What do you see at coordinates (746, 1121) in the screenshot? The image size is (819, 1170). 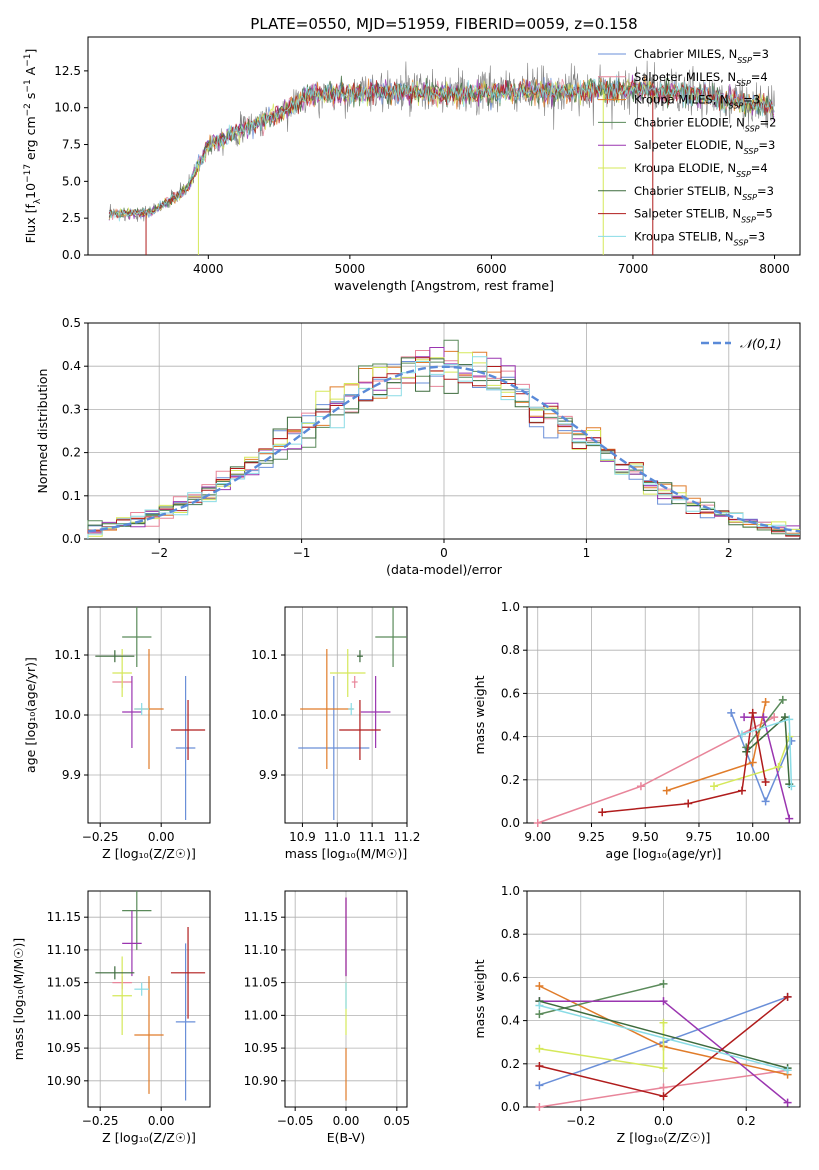 I see `x-tick-label: 0.2` at bounding box center [746, 1121].